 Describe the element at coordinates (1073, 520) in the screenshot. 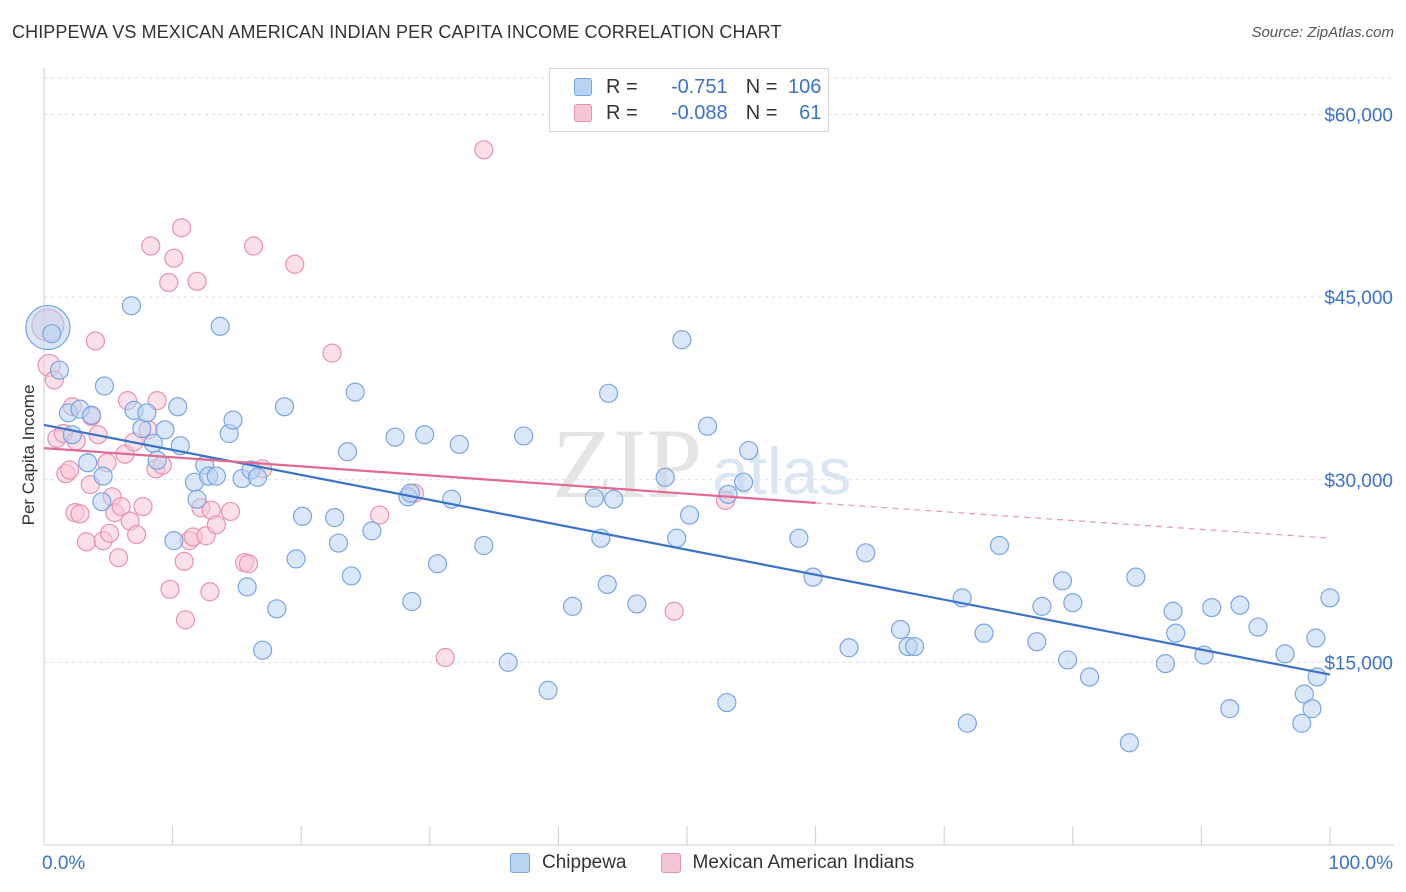

I see `trend-line-mexican-american-indians-extension` at that location.